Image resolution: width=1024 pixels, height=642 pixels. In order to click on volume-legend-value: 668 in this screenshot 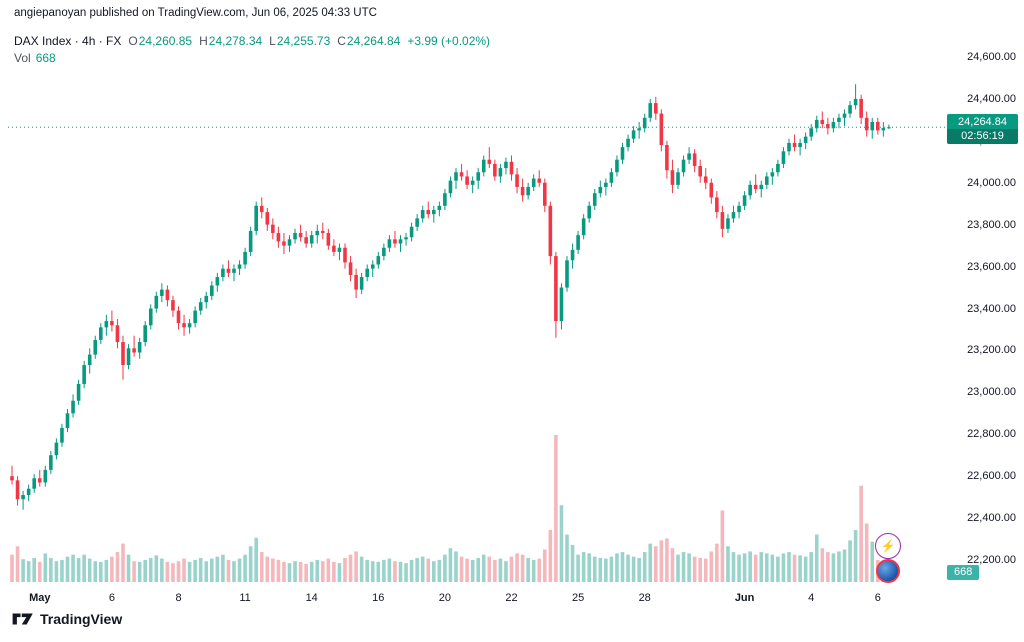, I will do `click(45, 58)`.